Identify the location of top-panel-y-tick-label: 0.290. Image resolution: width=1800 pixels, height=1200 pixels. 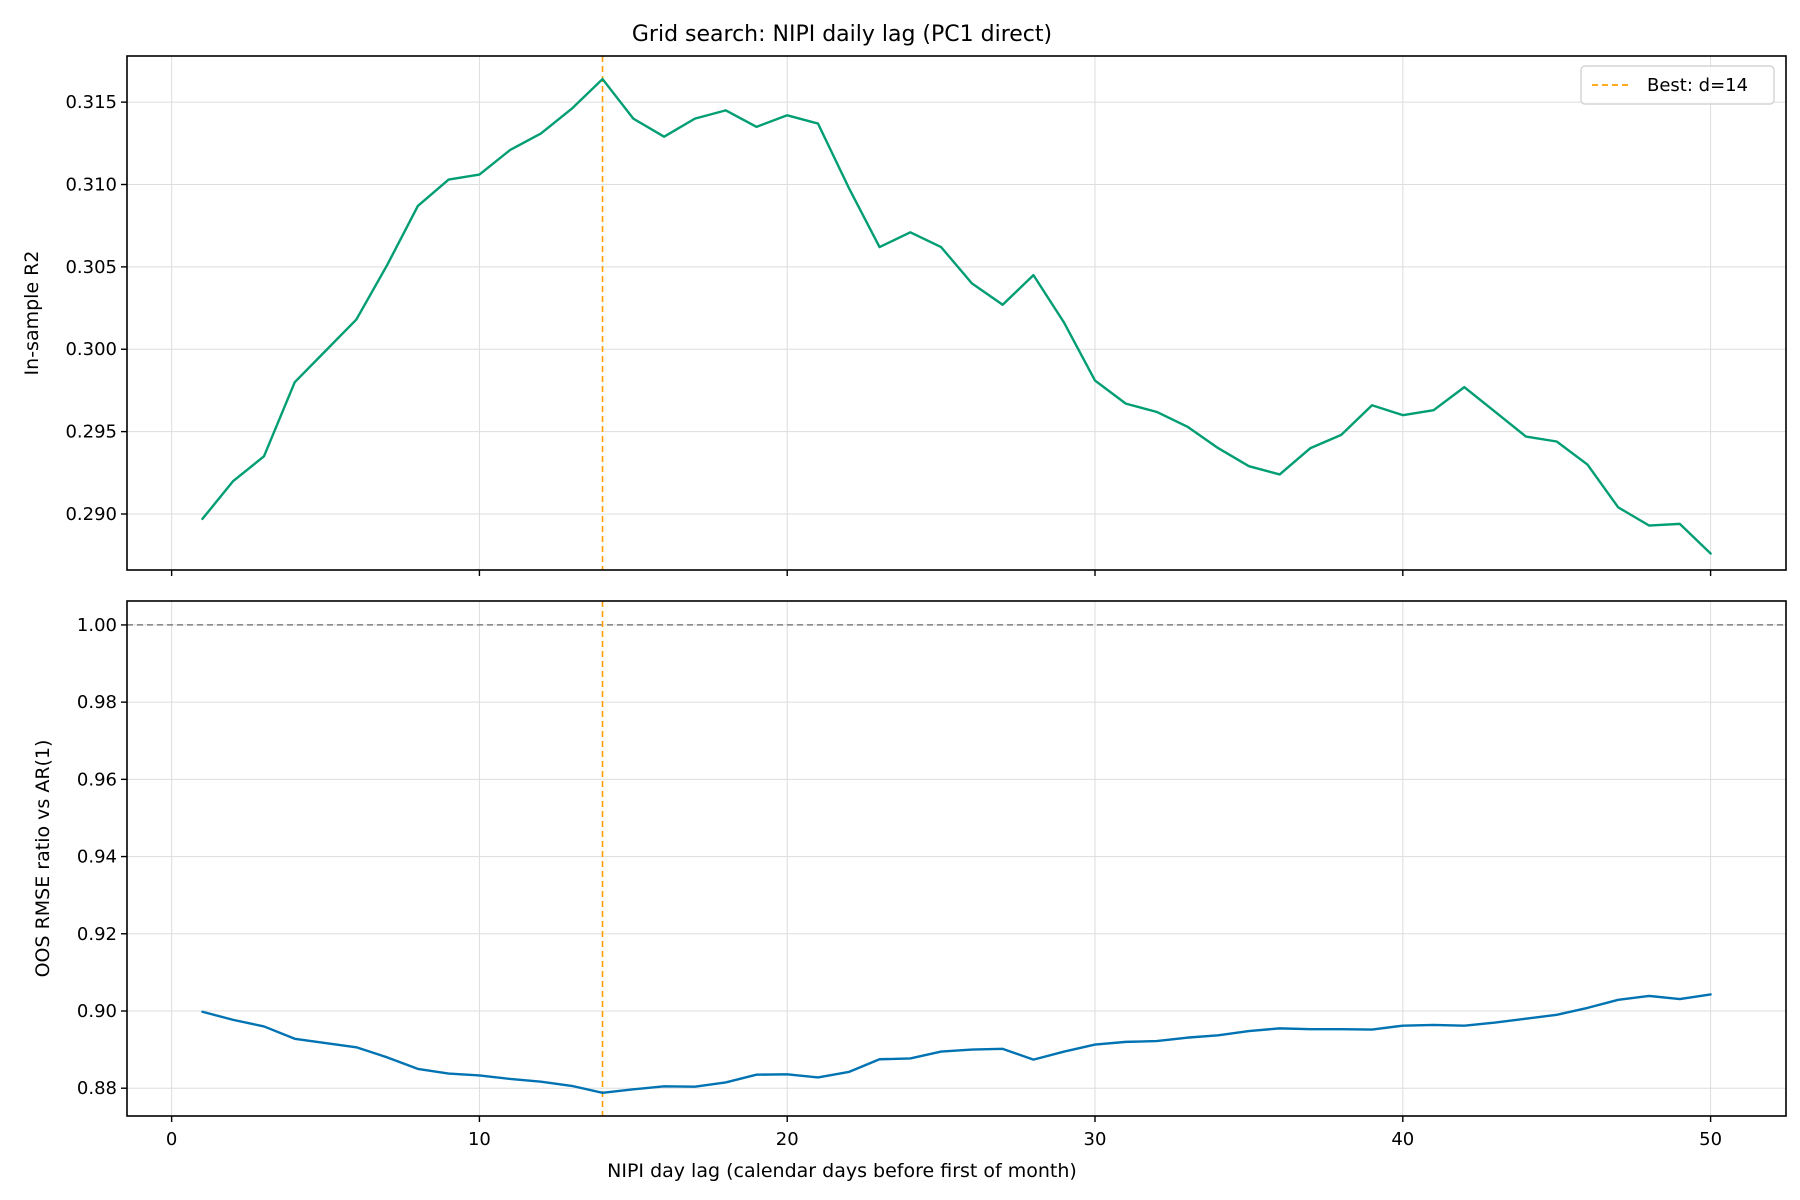
(91, 514).